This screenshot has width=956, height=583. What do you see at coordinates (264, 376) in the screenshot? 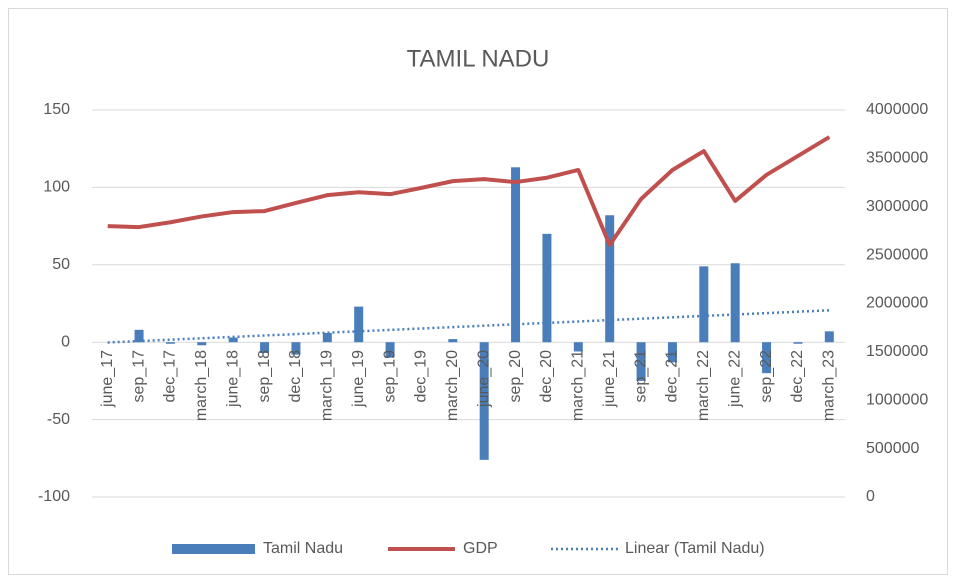
I see `x-tick-label: sep_18` at bounding box center [264, 376].